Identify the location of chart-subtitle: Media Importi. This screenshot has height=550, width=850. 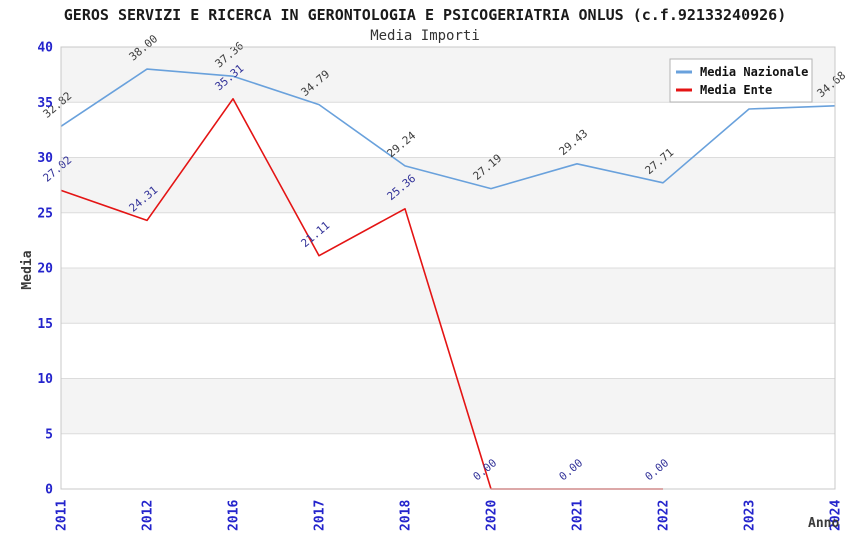
(425, 36).